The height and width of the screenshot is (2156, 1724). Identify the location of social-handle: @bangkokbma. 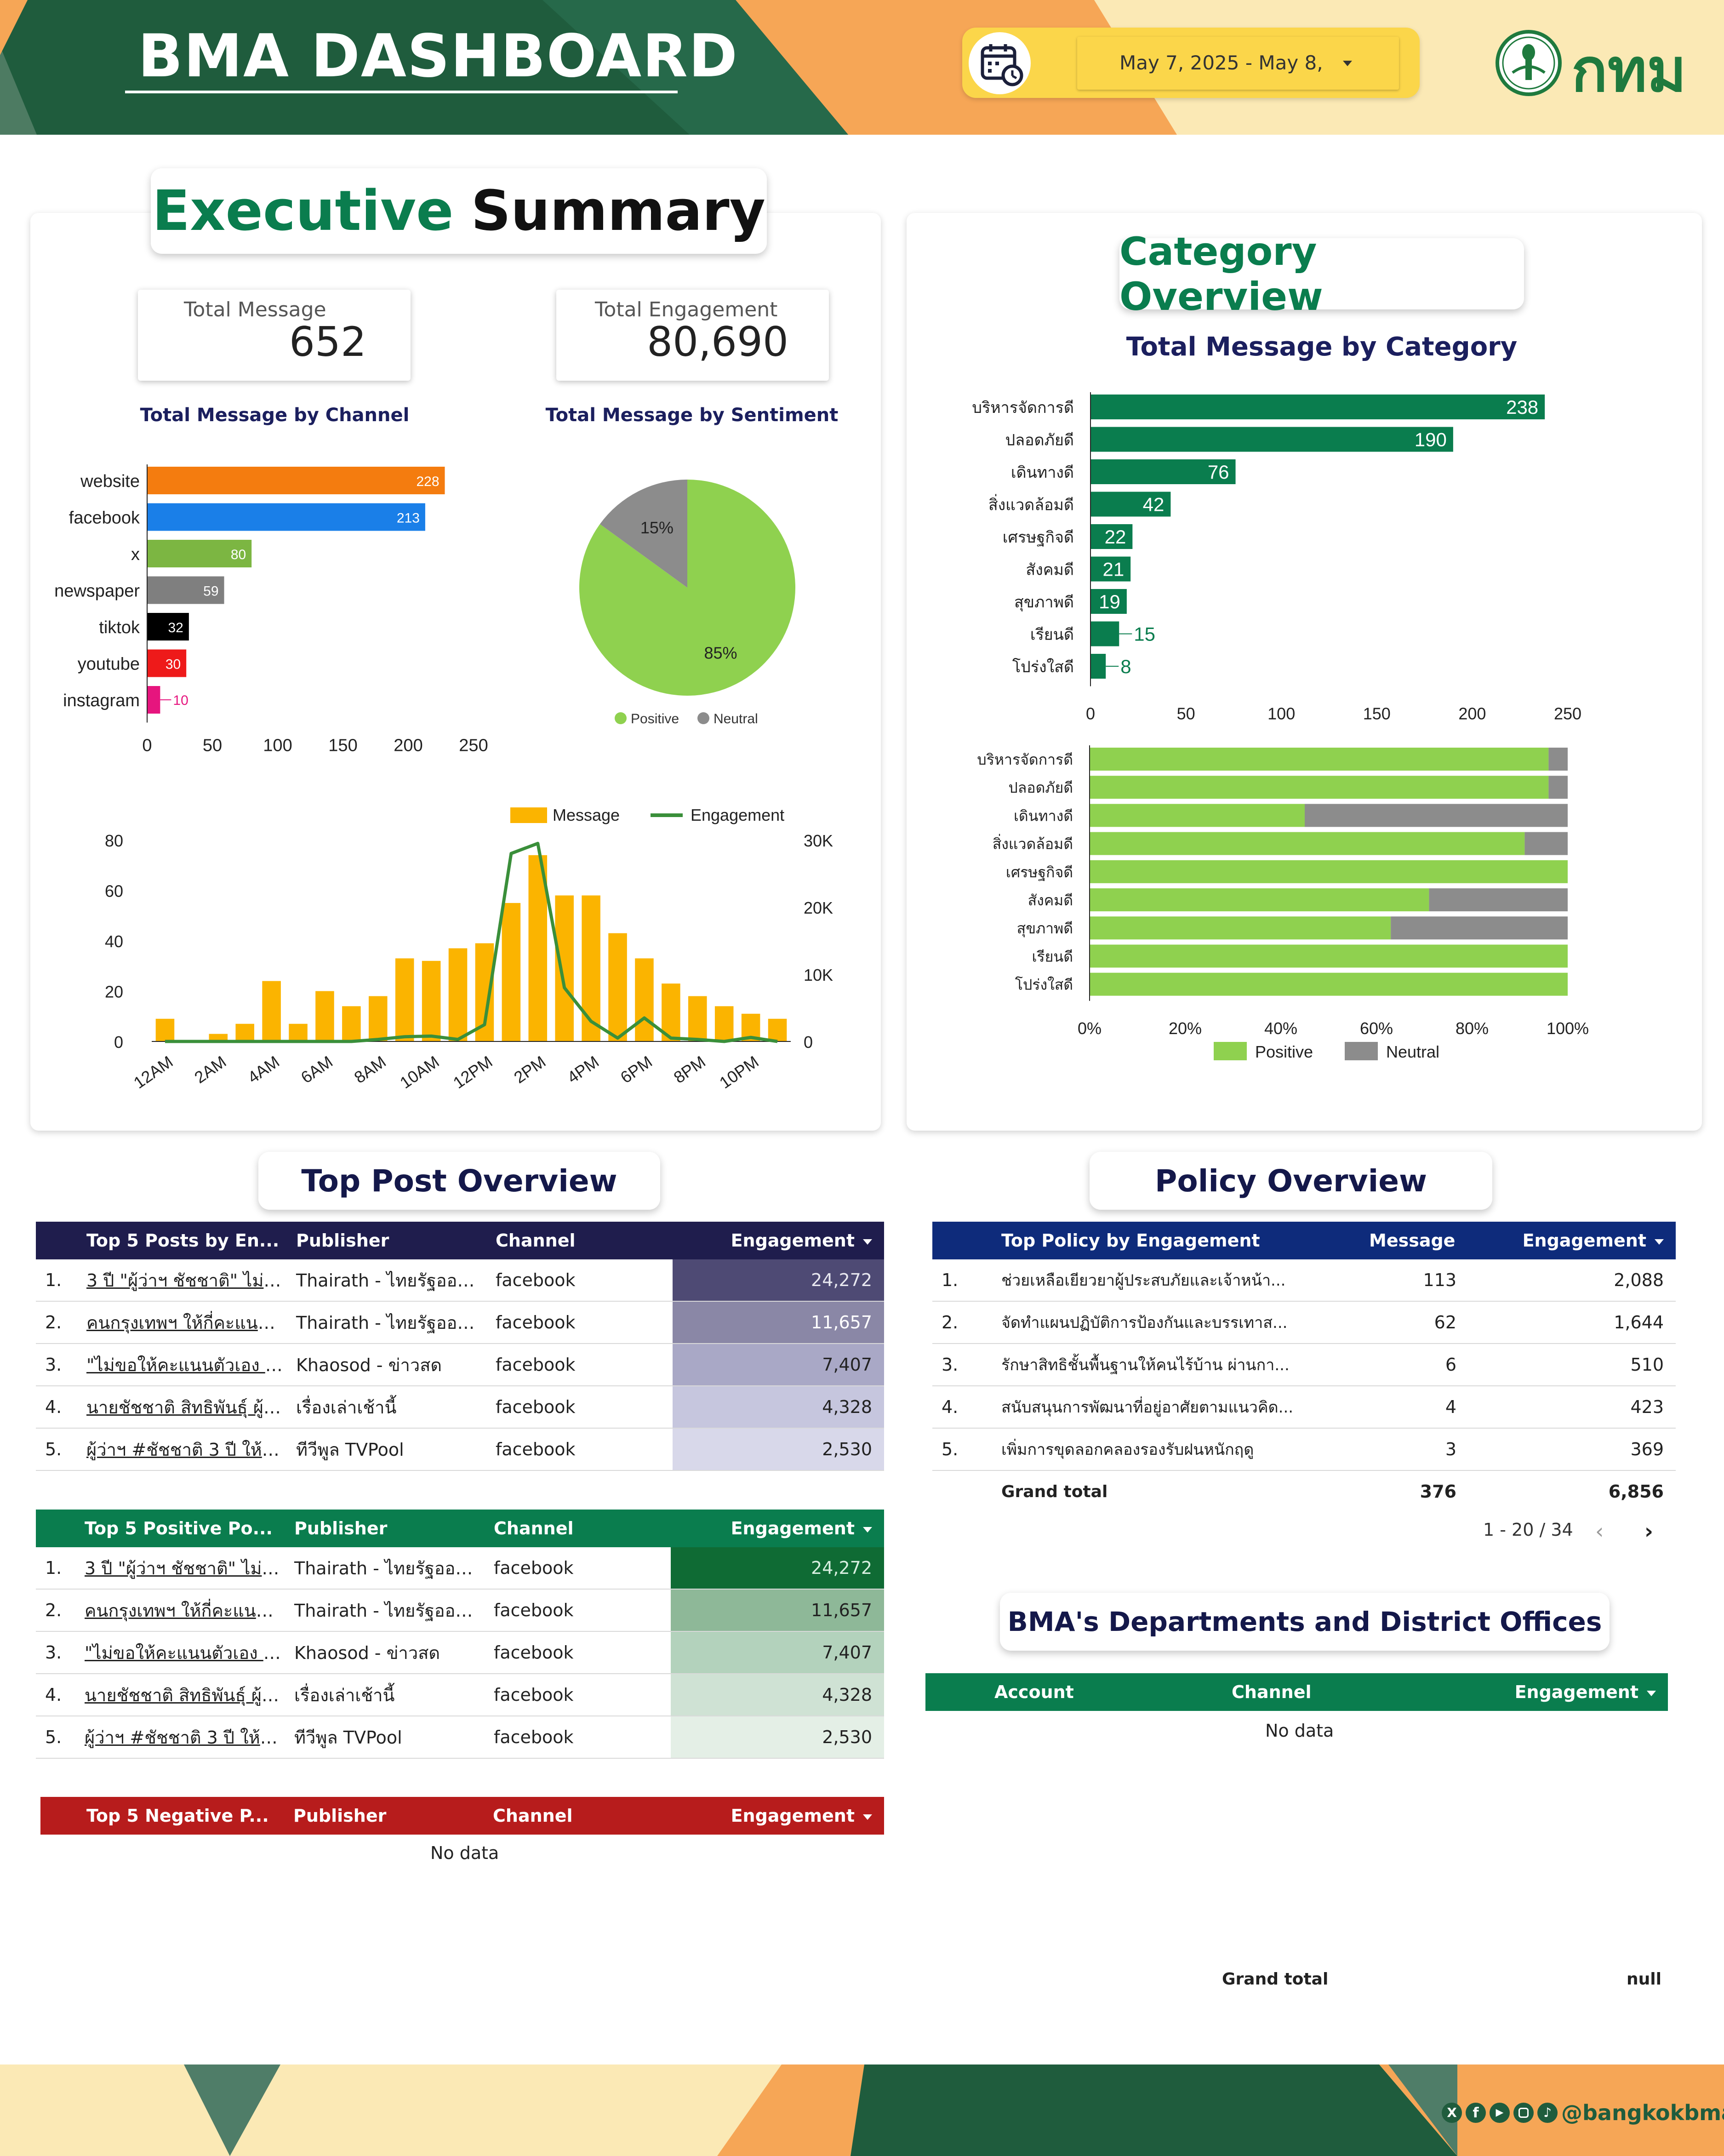
(1642, 2112).